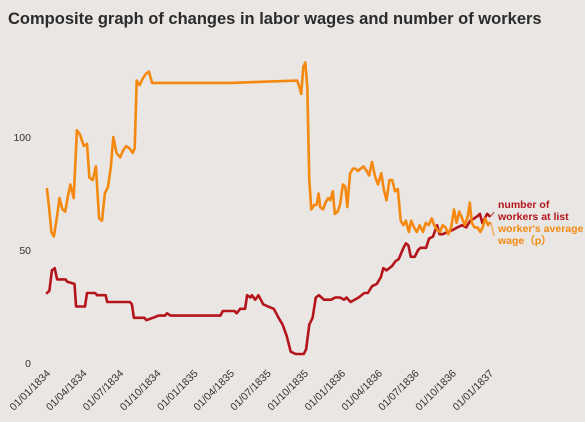 The height and width of the screenshot is (422, 585). What do you see at coordinates (28, 364) in the screenshot?
I see `y-tick-label: 0` at bounding box center [28, 364].